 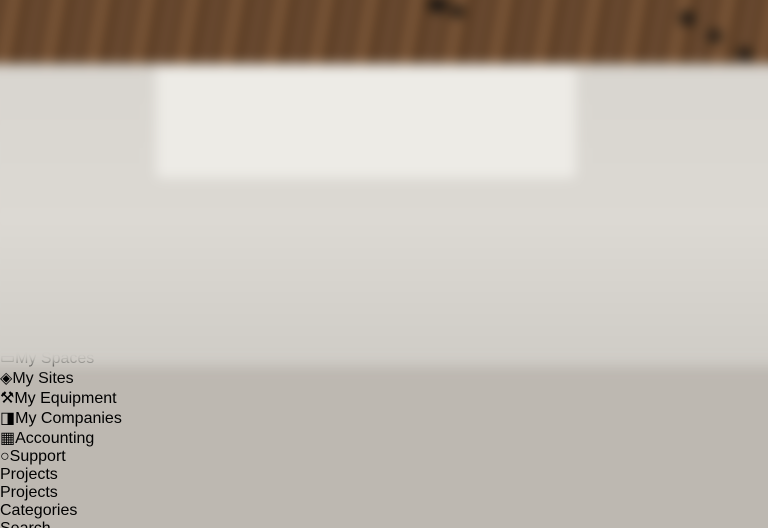 What do you see at coordinates (8, 418) in the screenshot?
I see `my-companies-icon: ◨` at bounding box center [8, 418].